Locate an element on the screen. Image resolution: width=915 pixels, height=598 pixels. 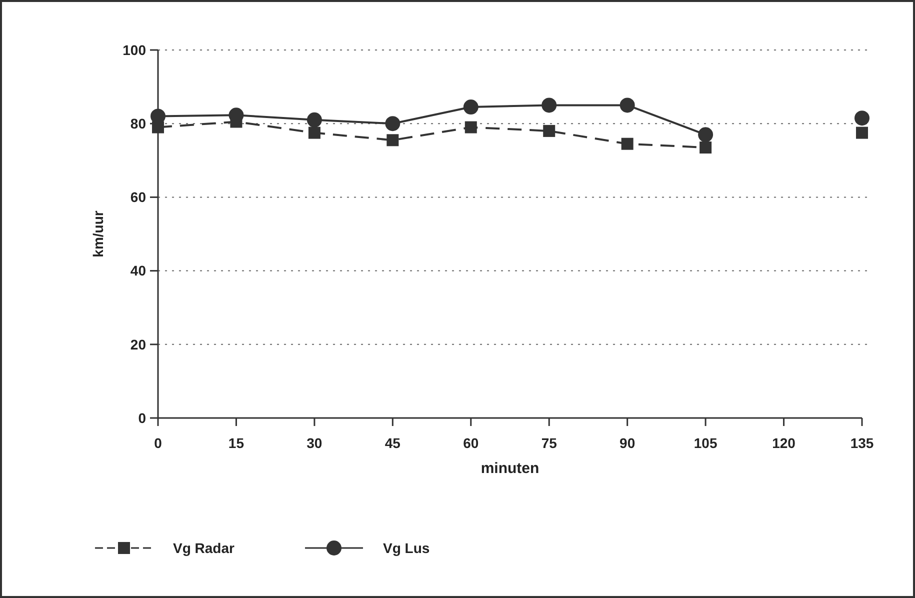
x-tick-label: 120 is located at coordinates (784, 443).